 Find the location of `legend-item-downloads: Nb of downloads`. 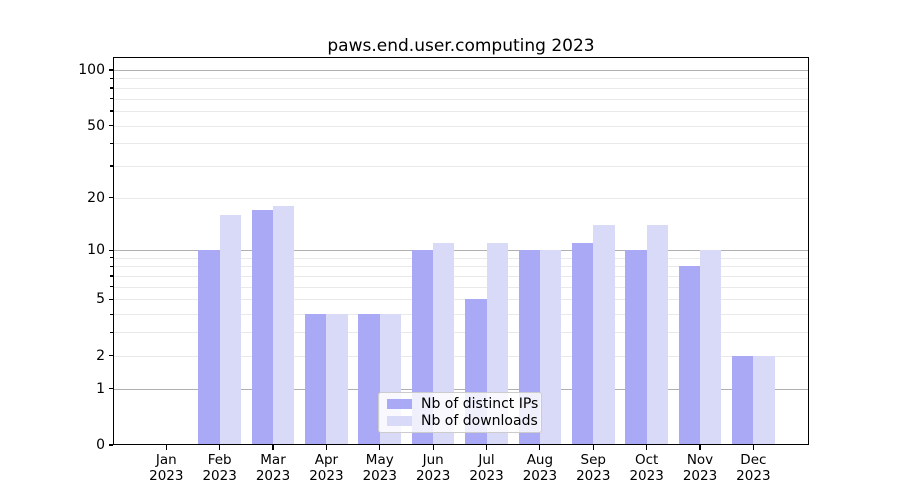

legend-item-downloads: Nb of downloads is located at coordinates (462, 421).